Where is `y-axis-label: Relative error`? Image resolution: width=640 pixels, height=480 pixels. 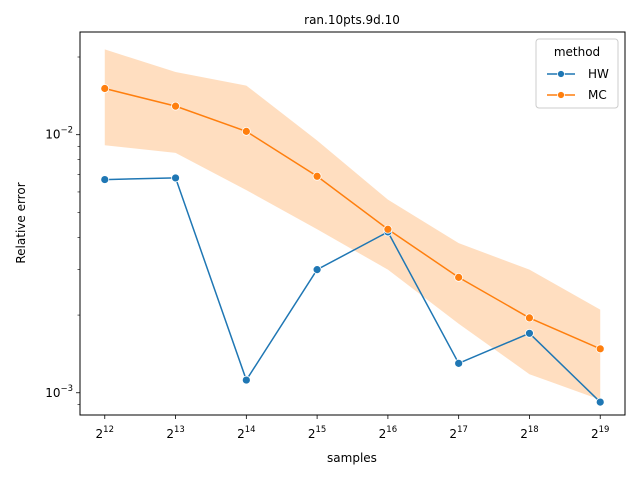
y-axis-label: Relative error is located at coordinates (21, 222).